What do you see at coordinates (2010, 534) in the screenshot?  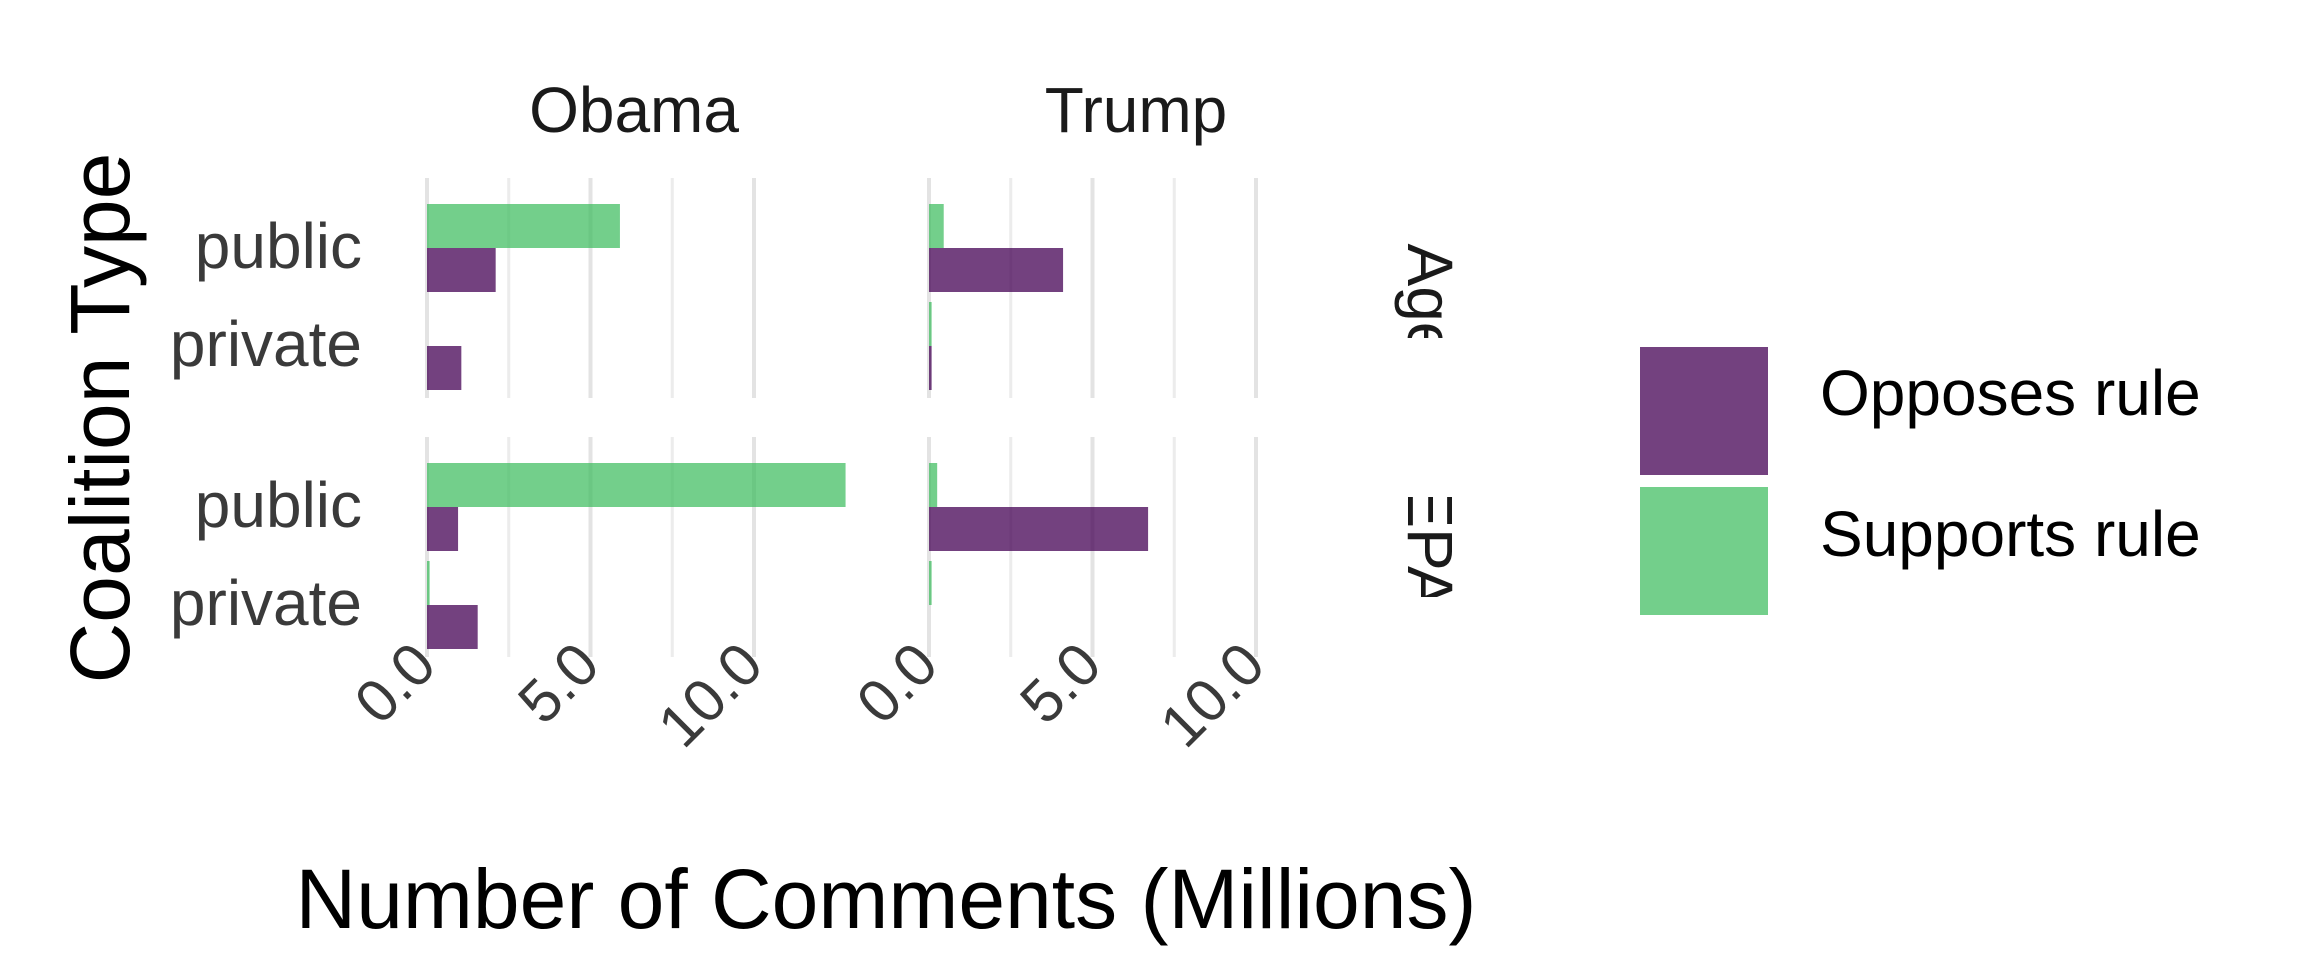 I see `legend-label-supports-rule: Supports rule` at bounding box center [2010, 534].